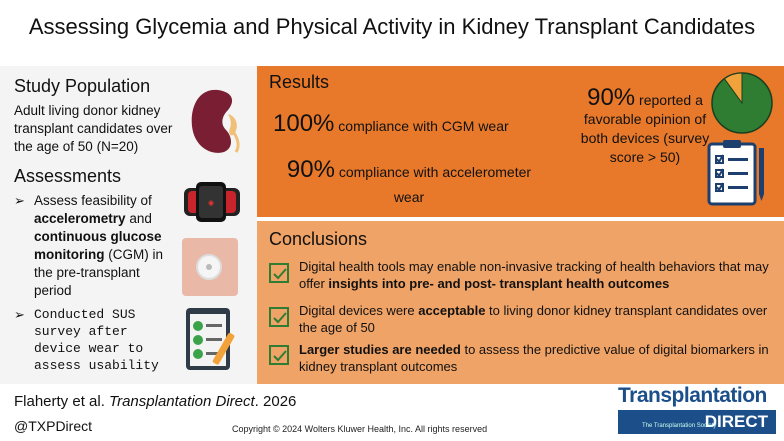 The height and width of the screenshot is (441, 784). I want to click on smartwatch-icon: ◉, so click(212, 202).